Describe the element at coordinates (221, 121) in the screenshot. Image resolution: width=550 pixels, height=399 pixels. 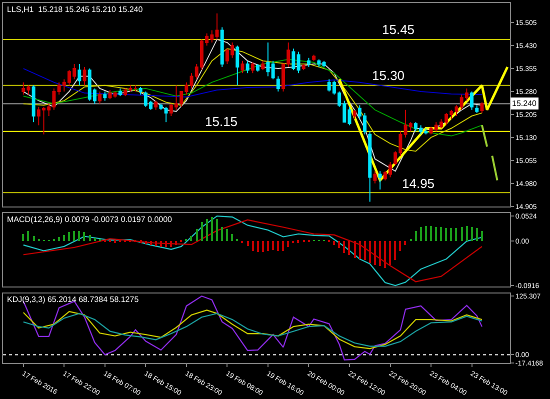
I see `ref-line-label: 15.15` at that location.